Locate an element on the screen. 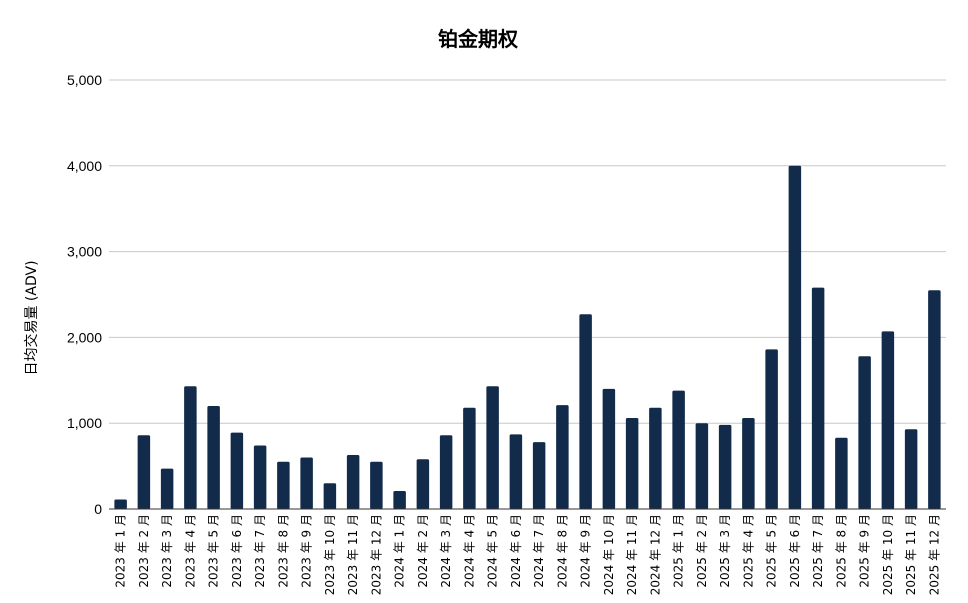 Image resolution: width=968 pixels, height=603 pixels. x-tick-label: 2025 年 3 月 is located at coordinates (725, 551).